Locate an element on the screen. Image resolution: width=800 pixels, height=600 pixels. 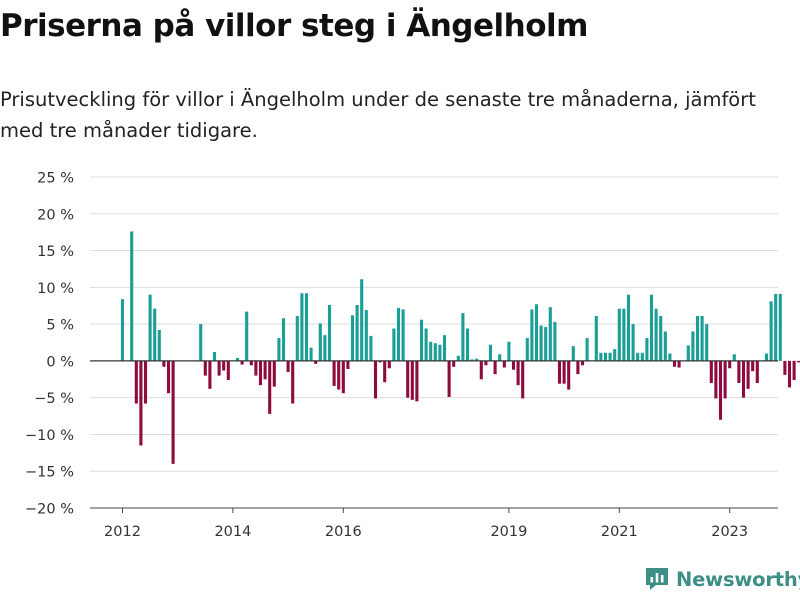
y-tick-label: 5 % is located at coordinates (60, 326).